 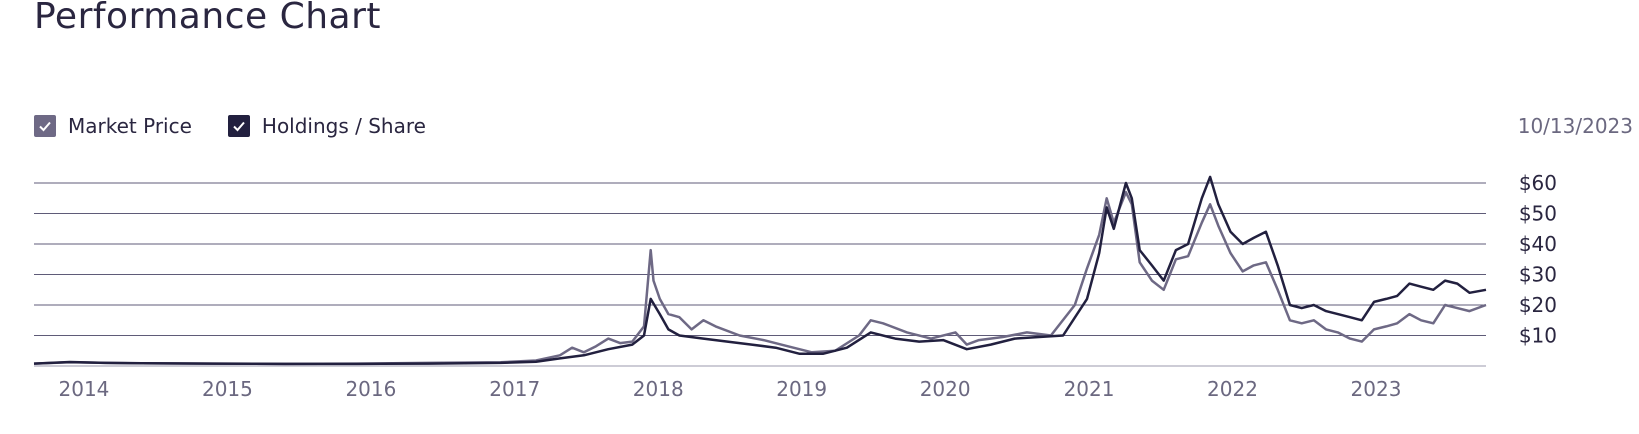 I want to click on x-tick-label: 2014, so click(x=84, y=389).